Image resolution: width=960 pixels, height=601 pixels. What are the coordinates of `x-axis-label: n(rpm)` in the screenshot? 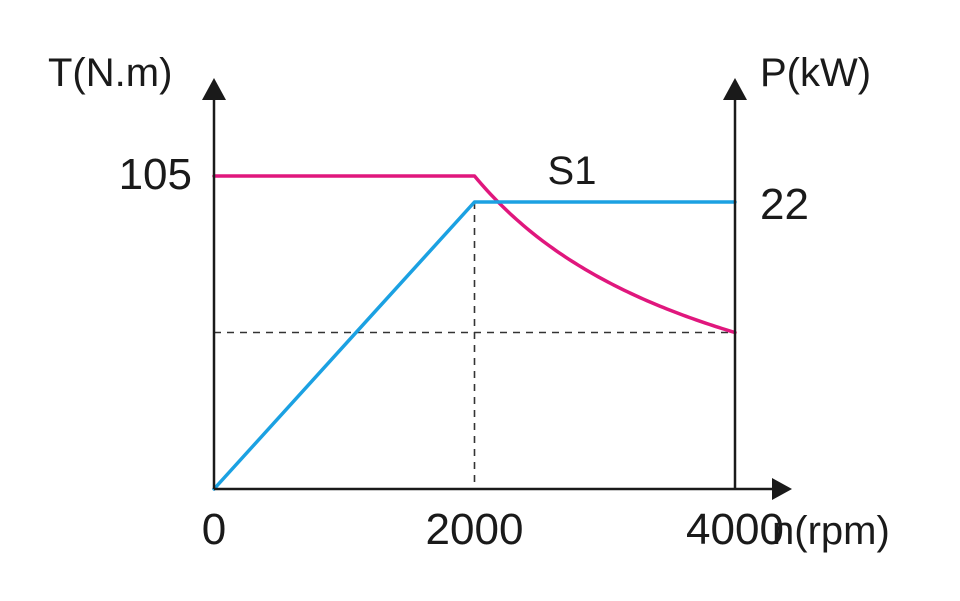 It's located at (831, 531).